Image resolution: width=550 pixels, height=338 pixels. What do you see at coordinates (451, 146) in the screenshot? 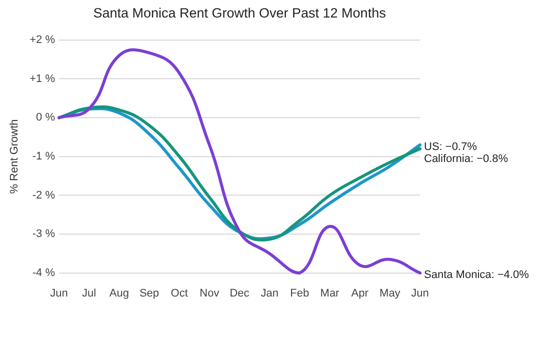
I see `text: US: −0.7%` at bounding box center [451, 146].